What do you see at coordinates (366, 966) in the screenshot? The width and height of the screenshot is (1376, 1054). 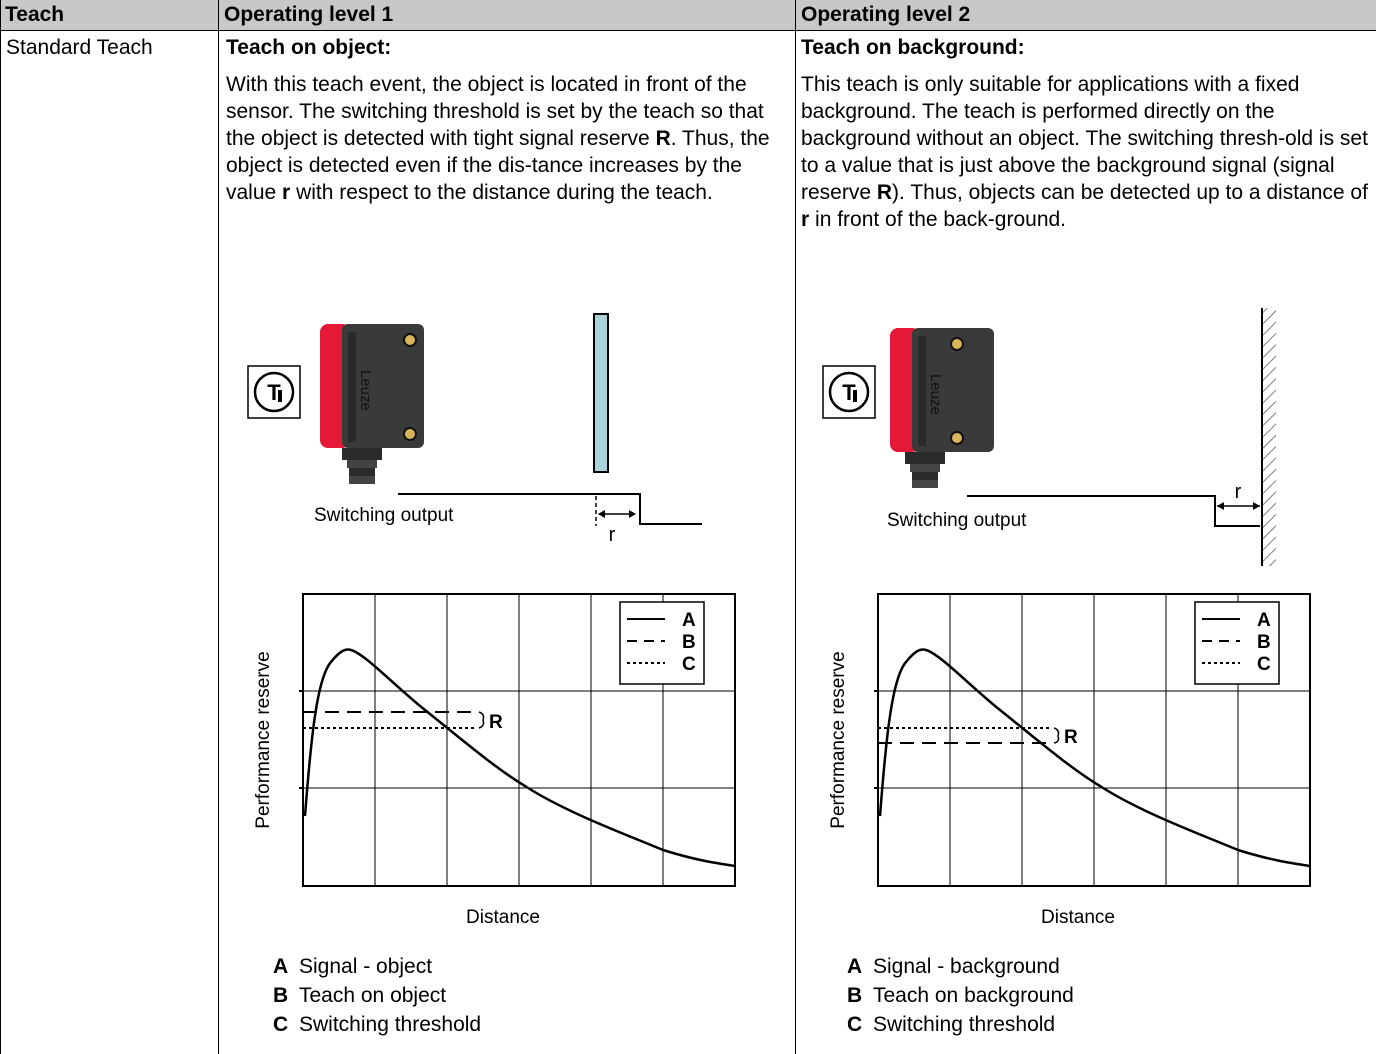 I see `legend-text: Signal - object` at bounding box center [366, 966].